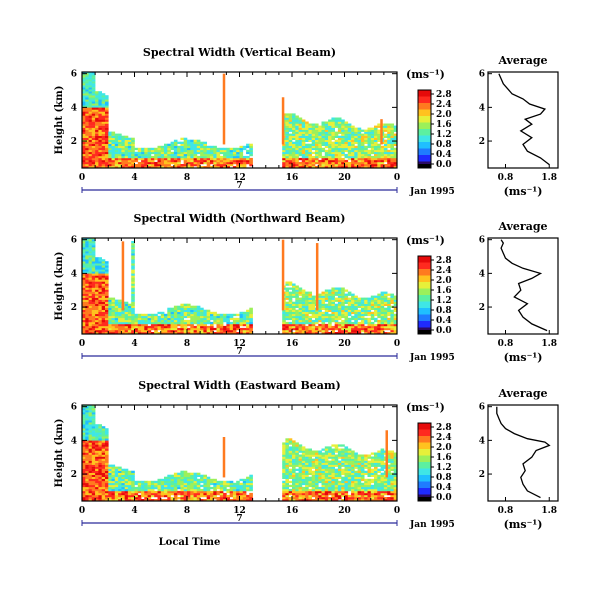 This screenshot has height=598, width=615. Describe the element at coordinates (381, 132) in the screenshot. I see `spike-column` at that location.